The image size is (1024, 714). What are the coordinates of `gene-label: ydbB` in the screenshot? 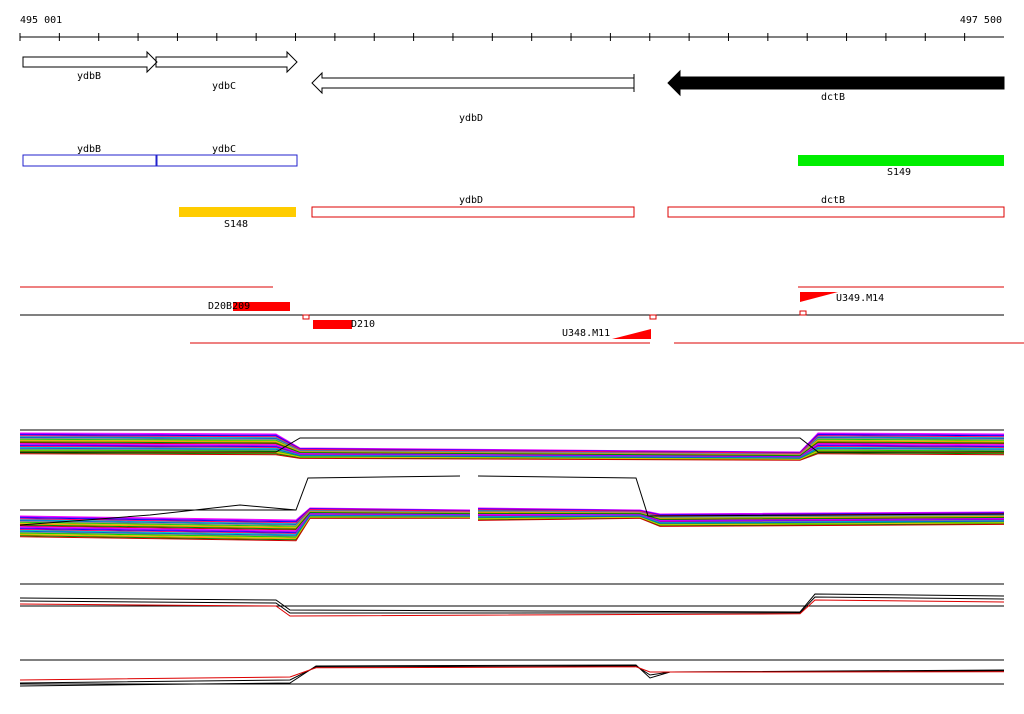 It's located at (89, 76).